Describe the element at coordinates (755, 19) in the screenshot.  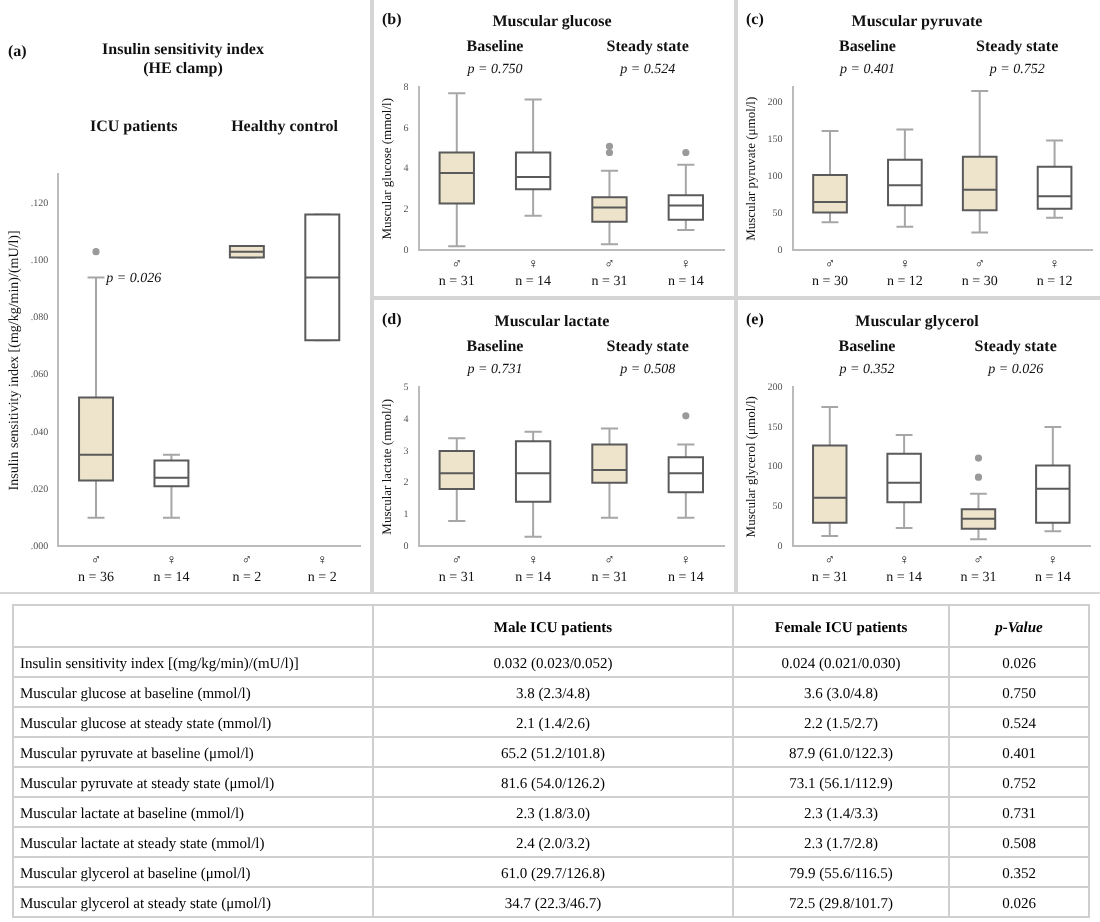
I see `text: (c)` at that location.